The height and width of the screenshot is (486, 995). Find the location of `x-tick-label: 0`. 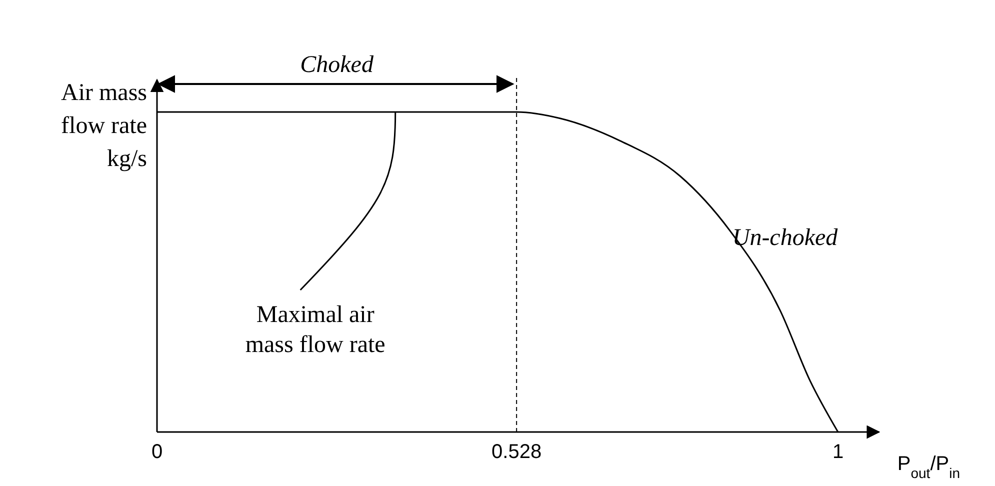

x-tick-label: 0 is located at coordinates (157, 452).